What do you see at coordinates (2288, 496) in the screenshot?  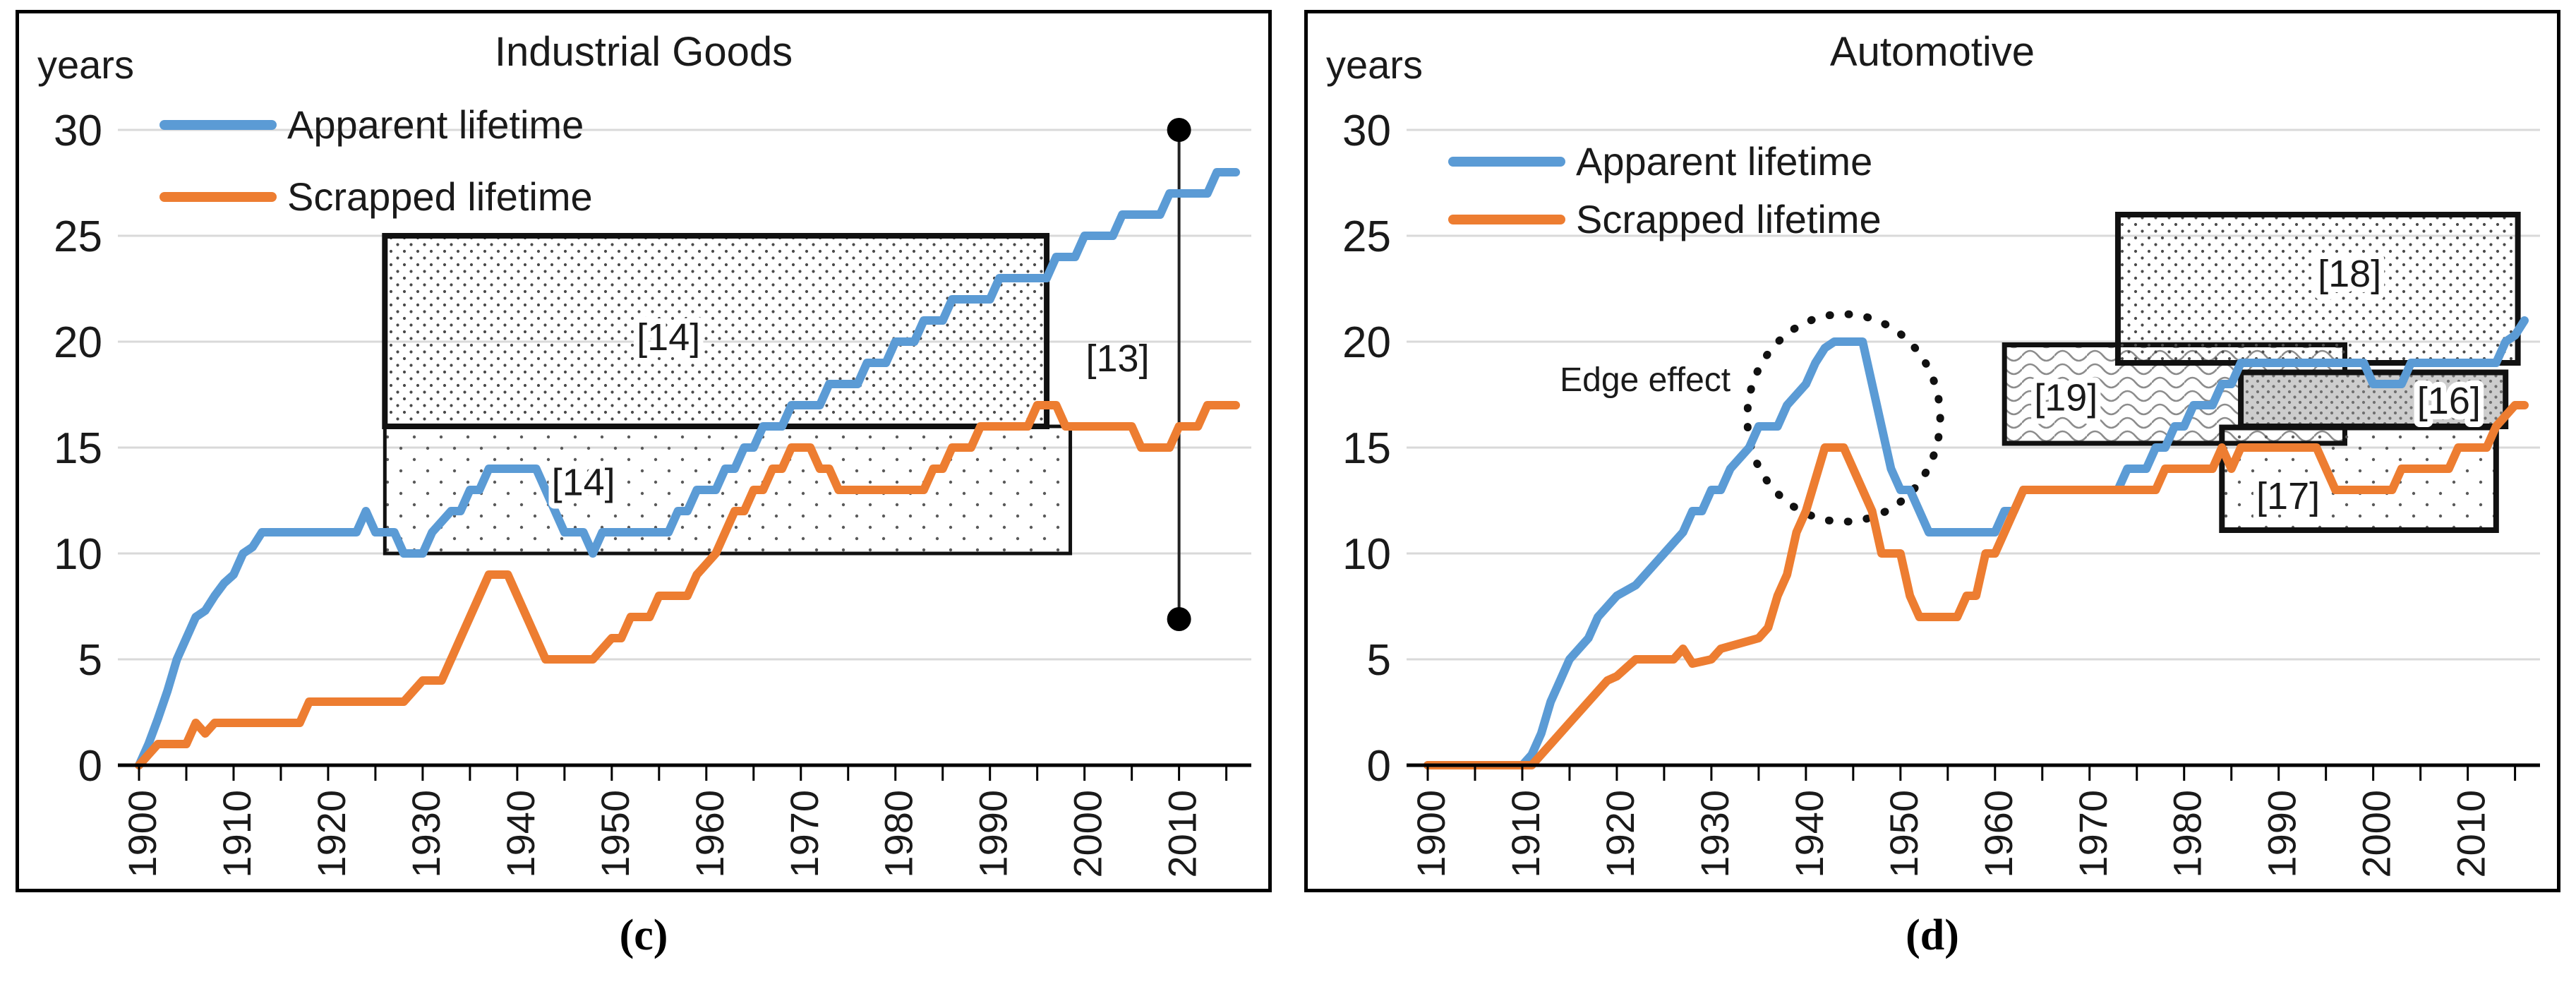 I see `annotation-label: [17]` at bounding box center [2288, 496].